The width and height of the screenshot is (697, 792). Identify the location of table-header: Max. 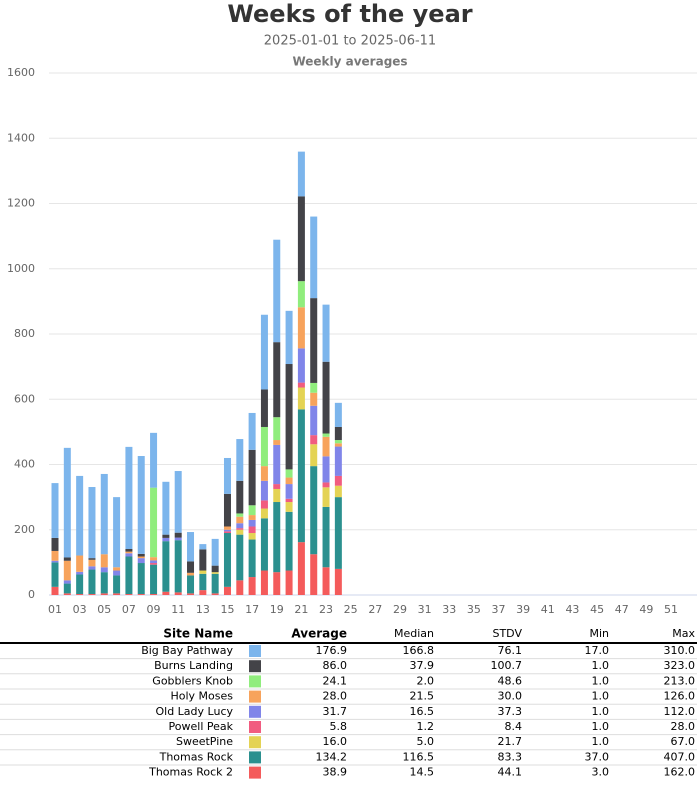
(683, 633).